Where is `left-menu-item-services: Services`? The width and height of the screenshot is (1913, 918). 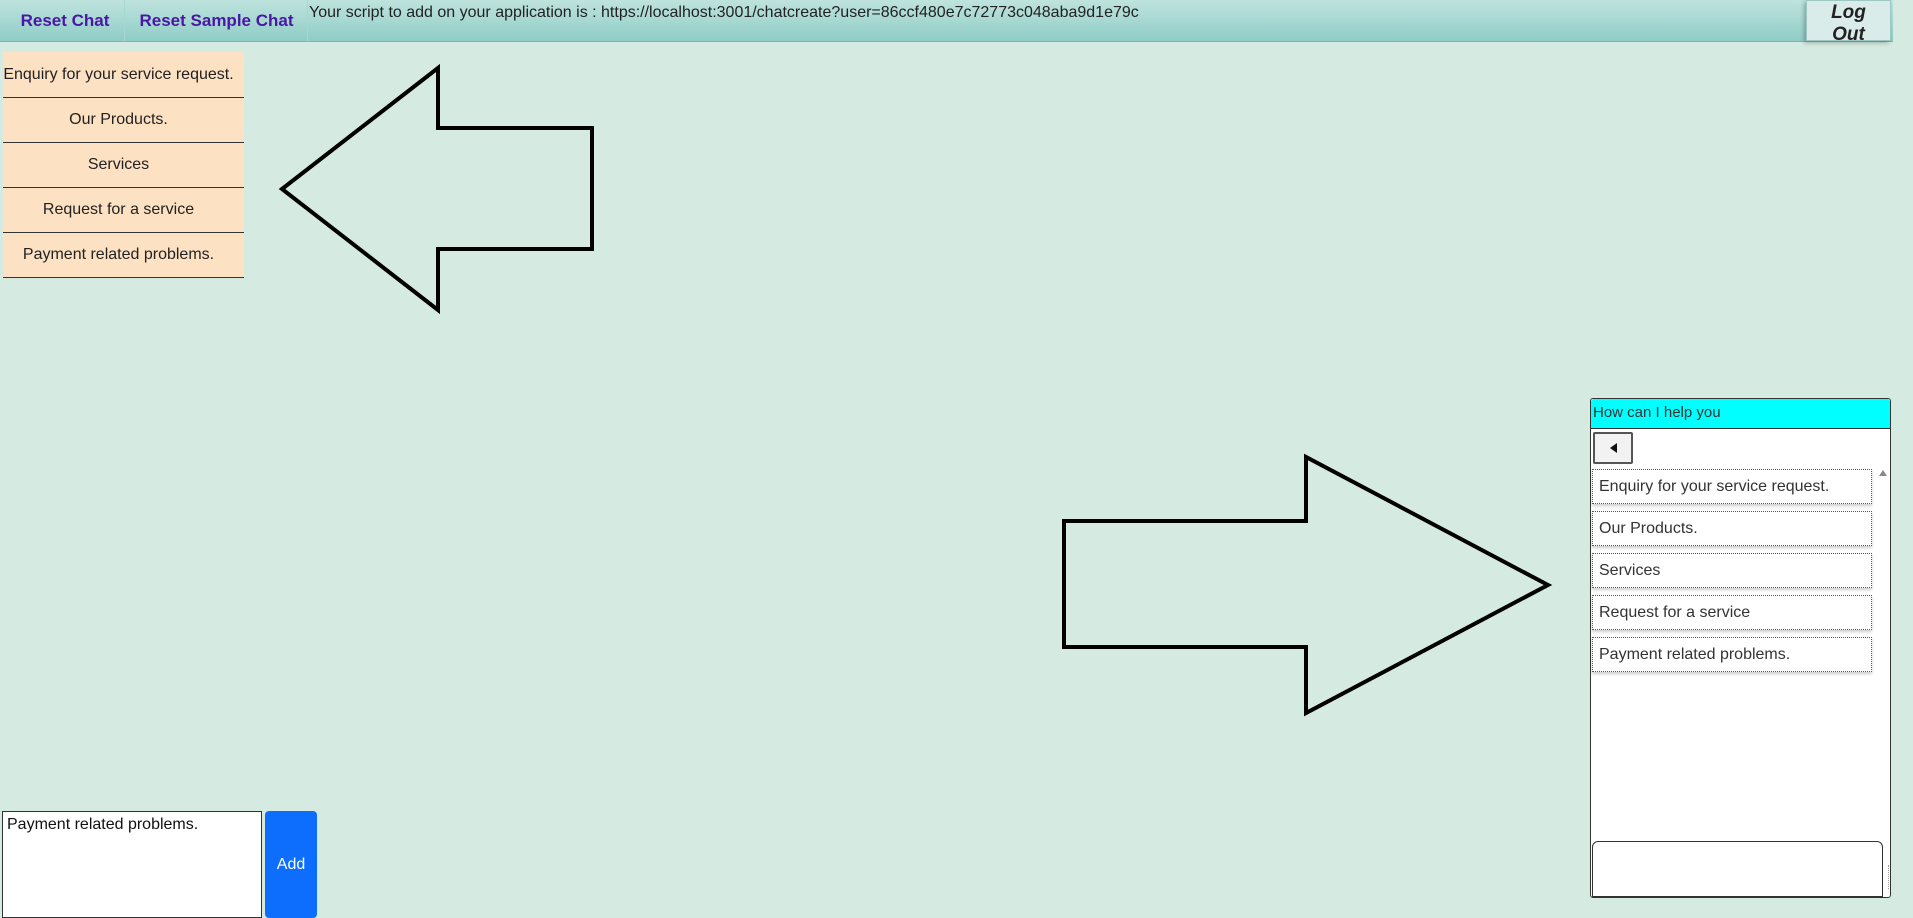
left-menu-item-services: Services is located at coordinates (123, 165).